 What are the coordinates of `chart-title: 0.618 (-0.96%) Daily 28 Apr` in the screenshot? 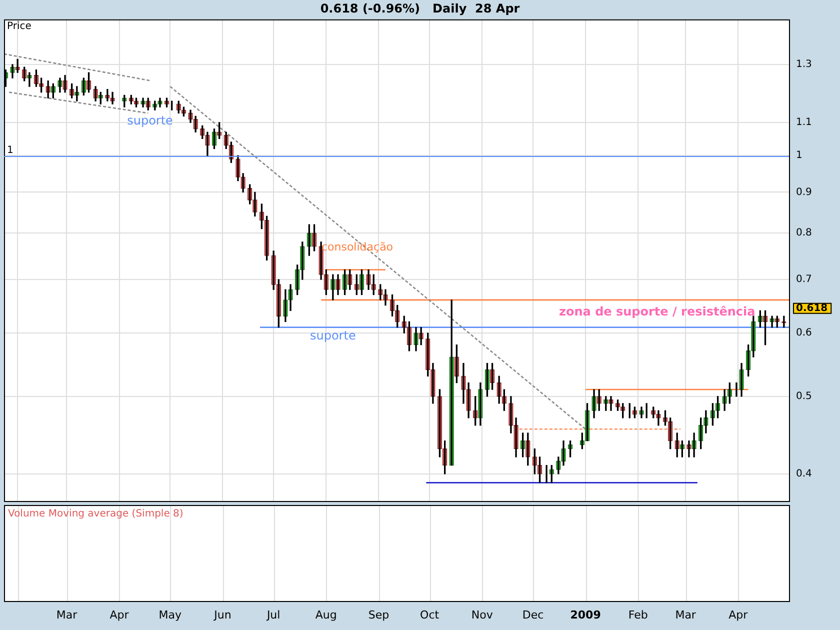 It's located at (420, 8).